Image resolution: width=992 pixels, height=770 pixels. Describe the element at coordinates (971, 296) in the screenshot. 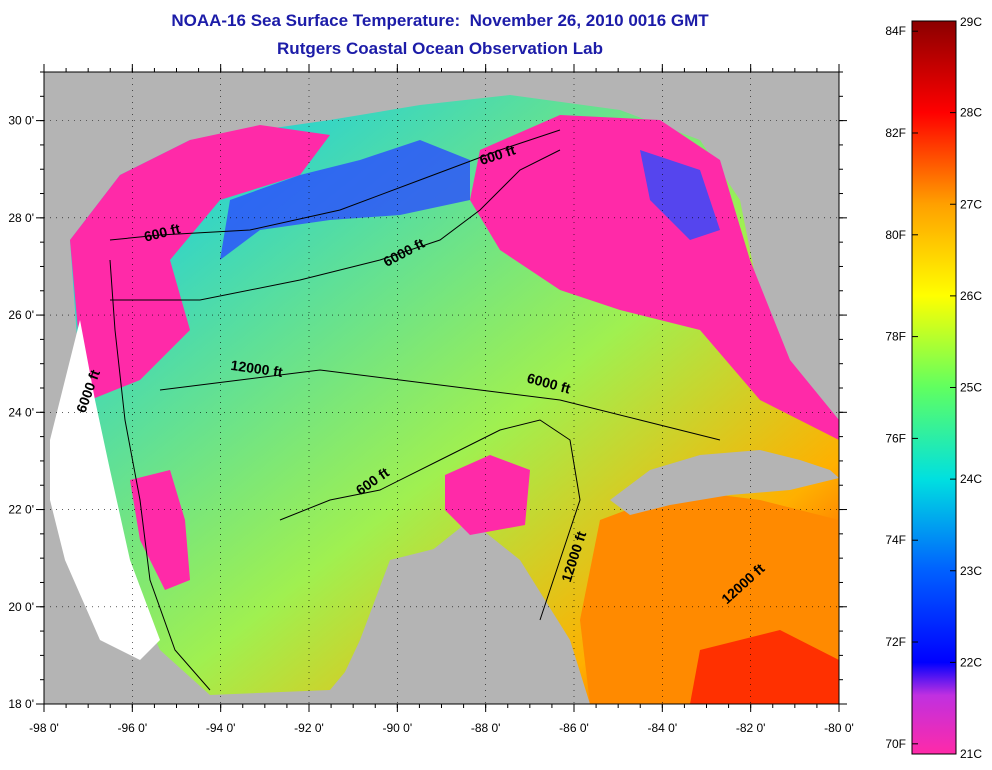

I see `colorbar-c-label: 26C` at that location.